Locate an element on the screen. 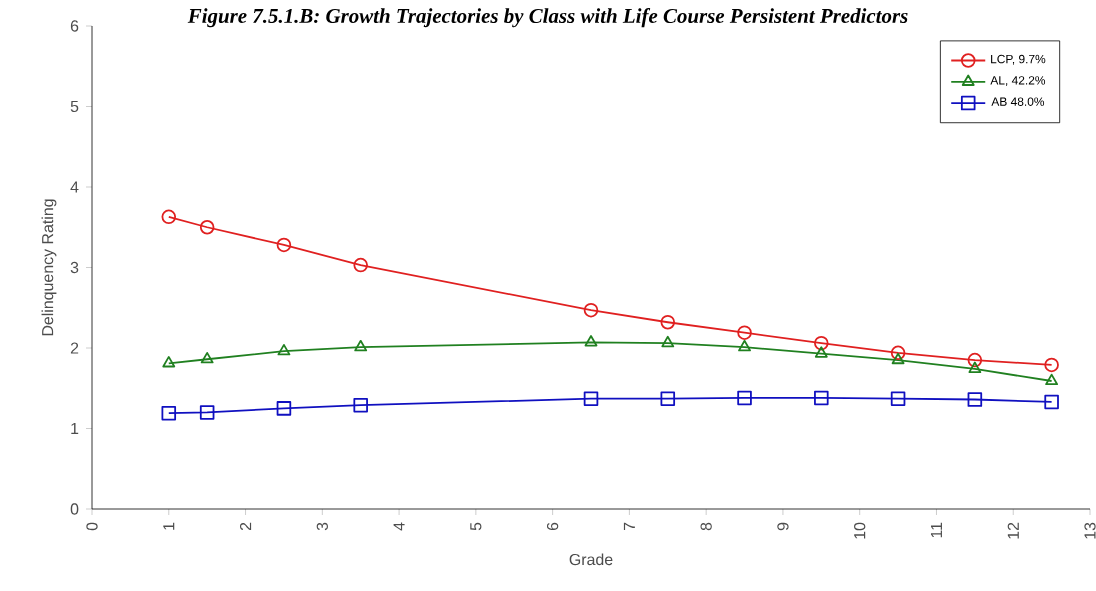  y-axis-title: Delinquency Rating is located at coordinates (49, 267).